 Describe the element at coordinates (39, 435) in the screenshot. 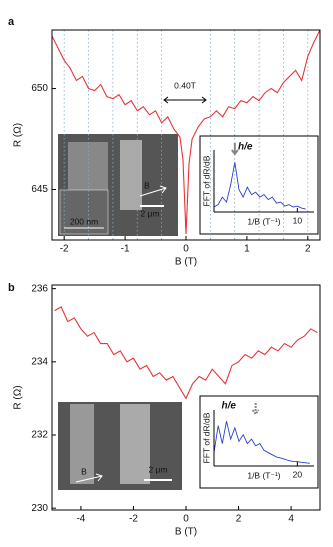

I see `y-tick-label: 232` at that location.